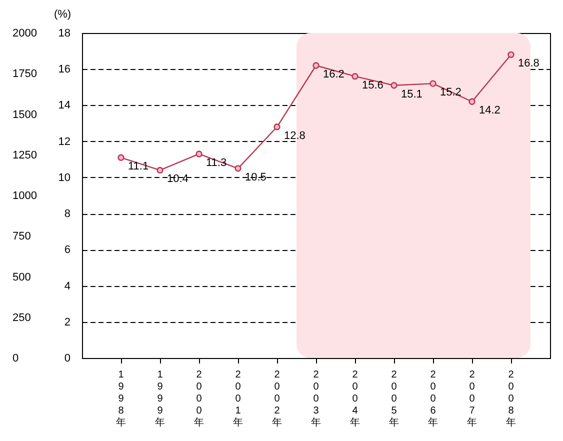  What do you see at coordinates (64, 106) in the screenshot?
I see `y-tick-label: 14` at bounding box center [64, 106].